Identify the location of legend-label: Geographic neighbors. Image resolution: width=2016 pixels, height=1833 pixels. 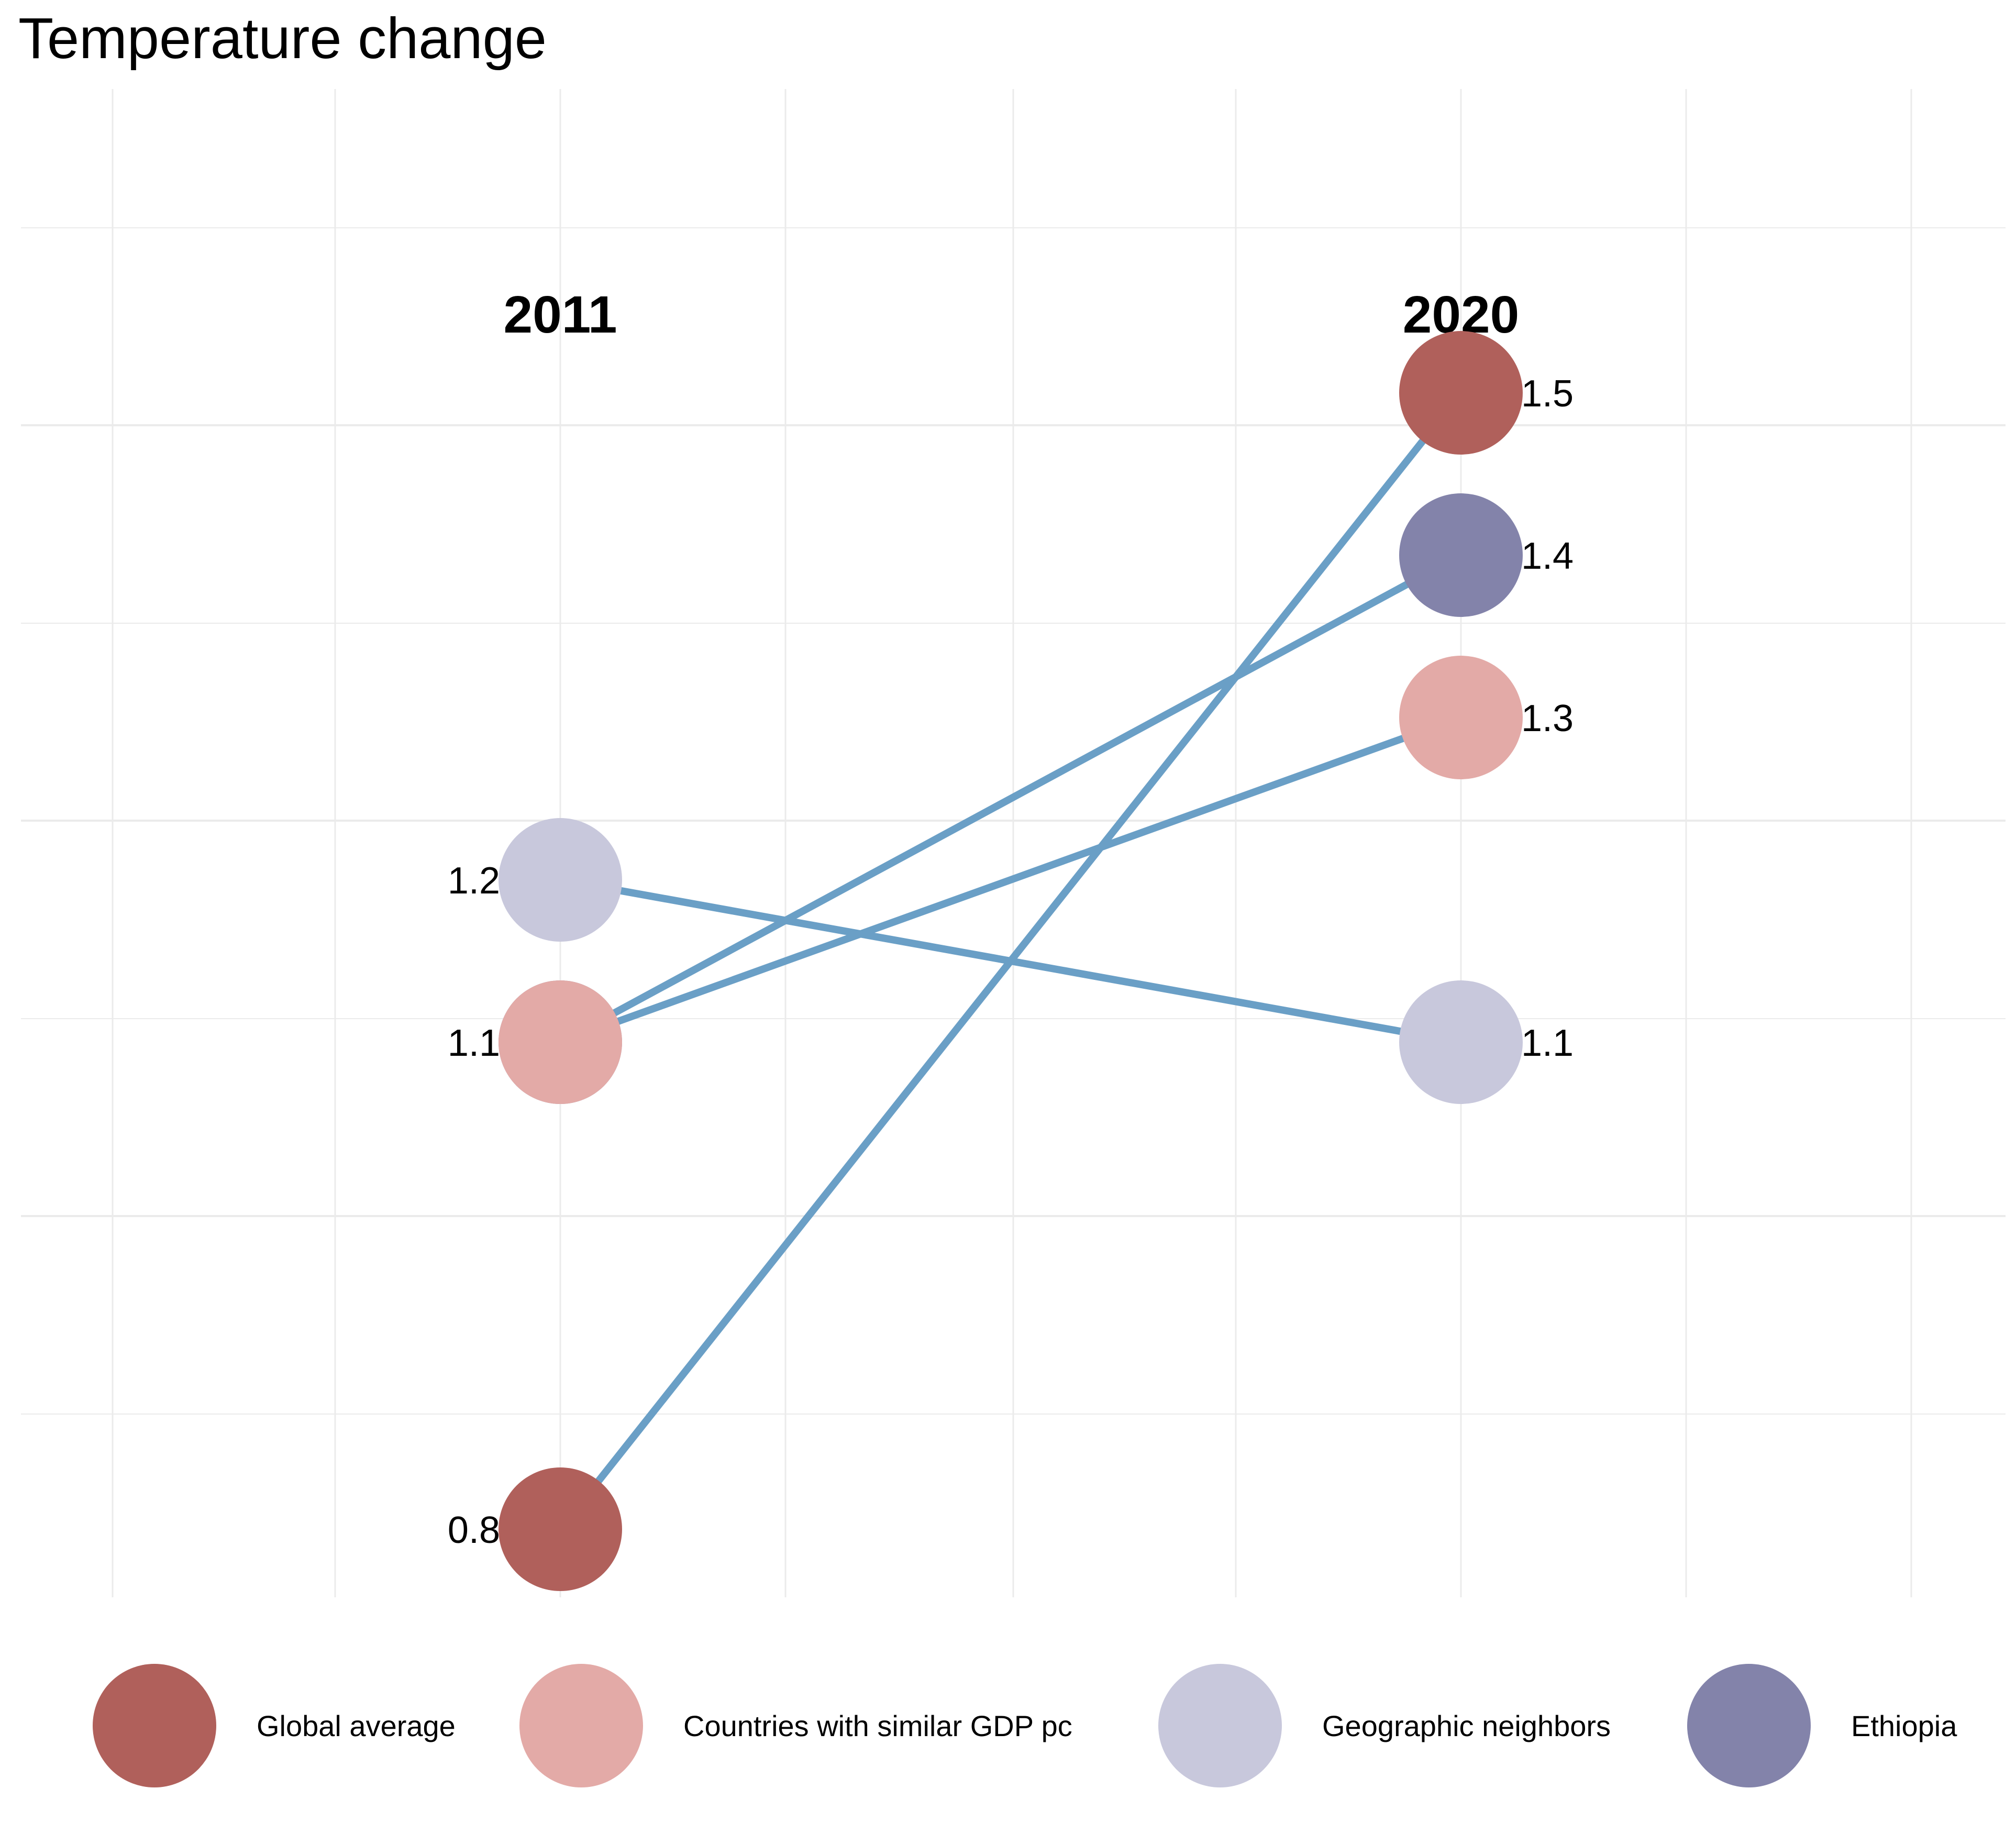
(1467, 1725).